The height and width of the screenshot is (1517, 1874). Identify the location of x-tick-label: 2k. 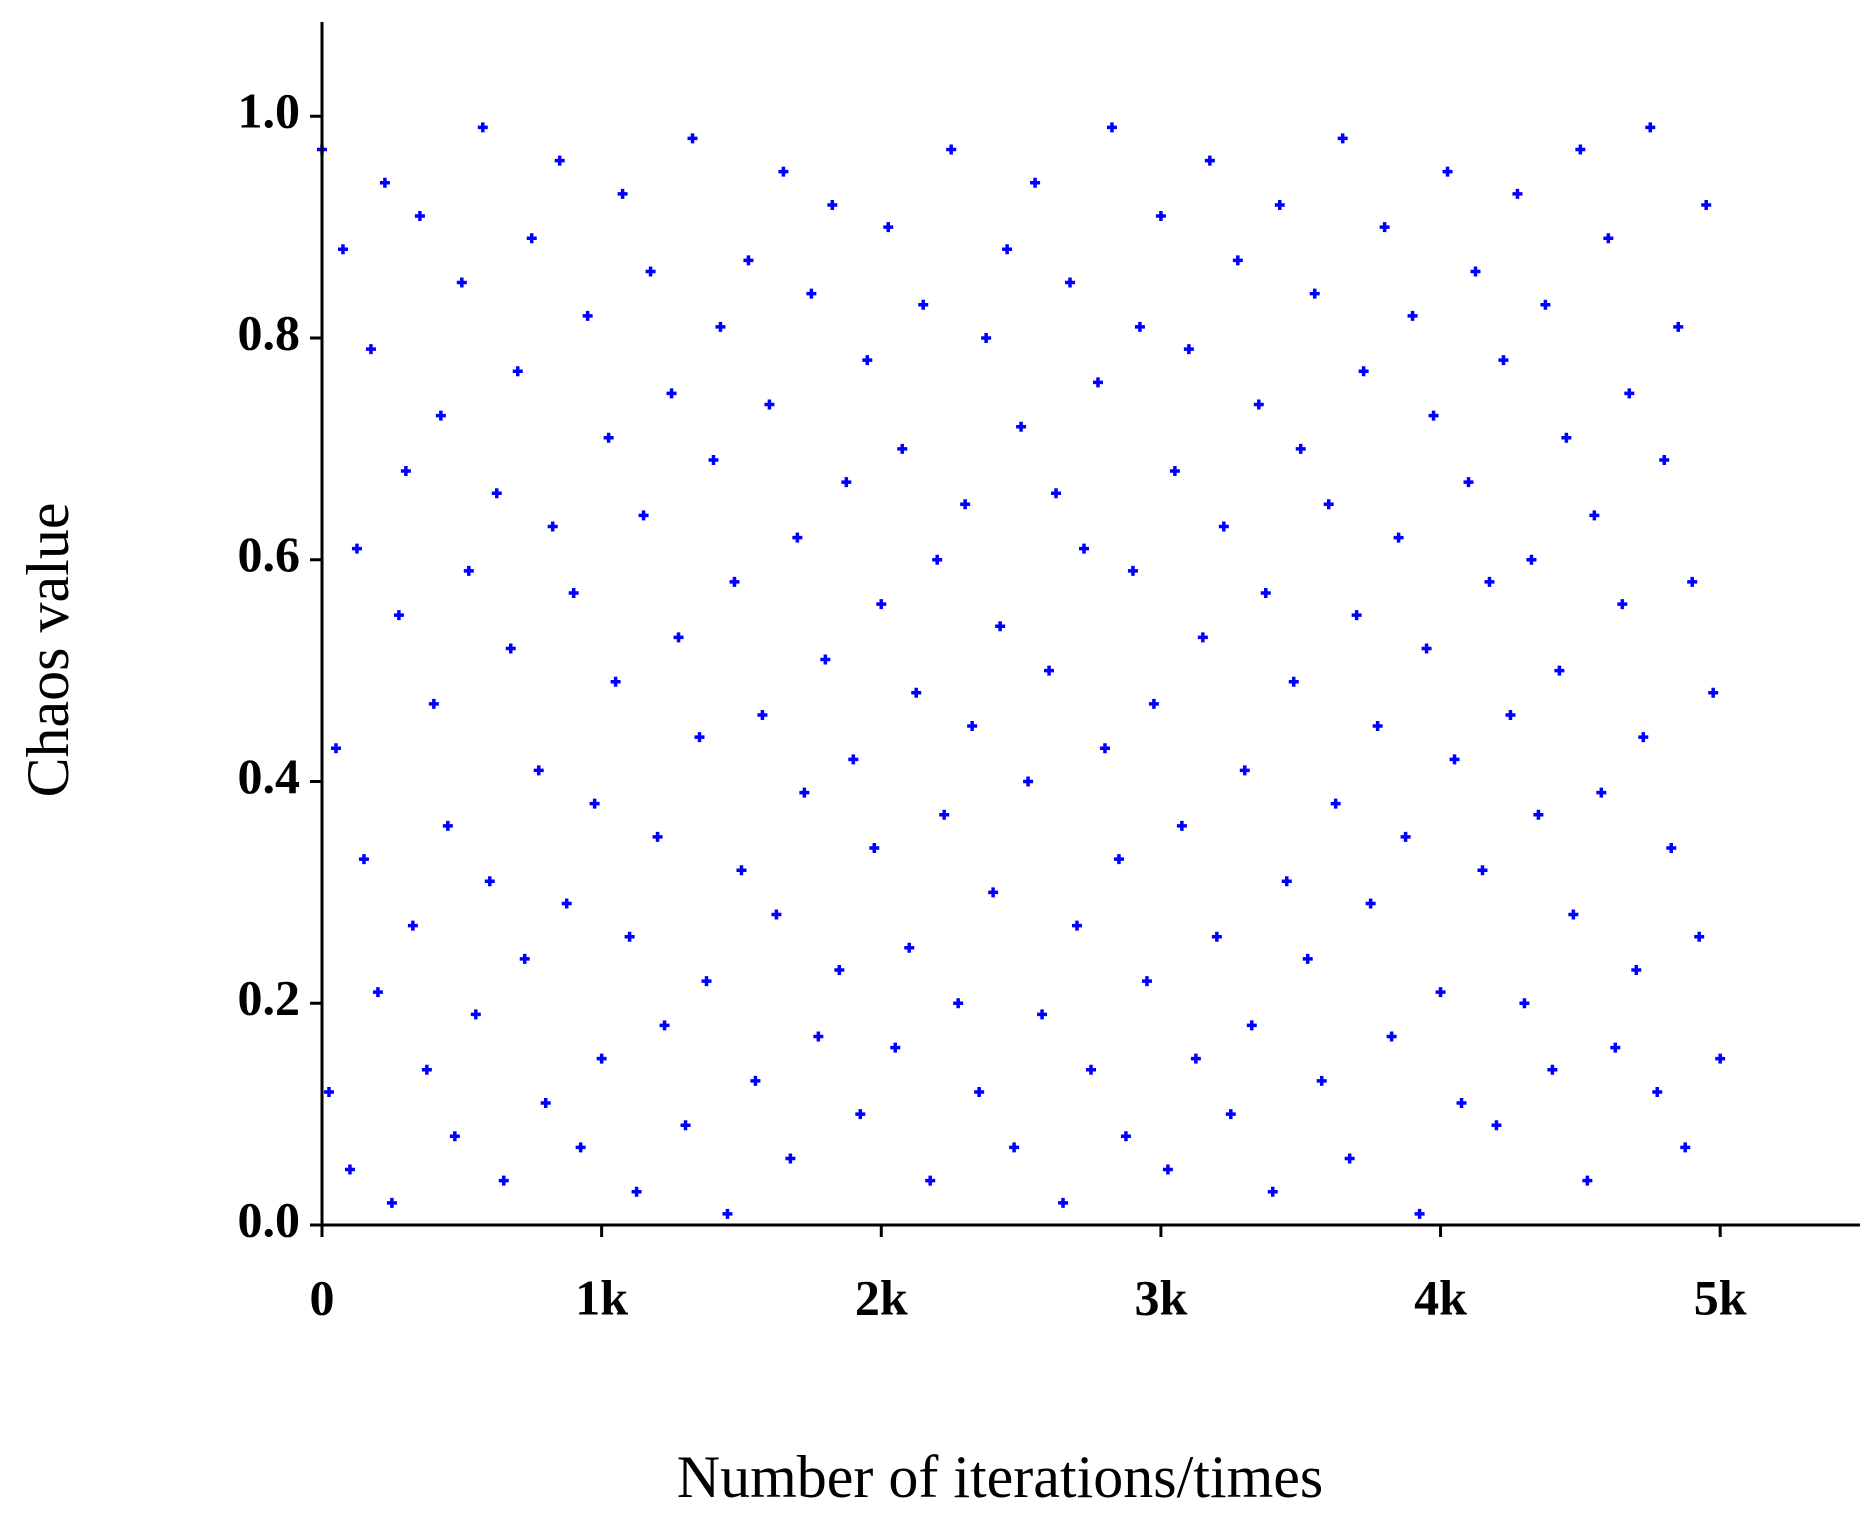
(881, 1297).